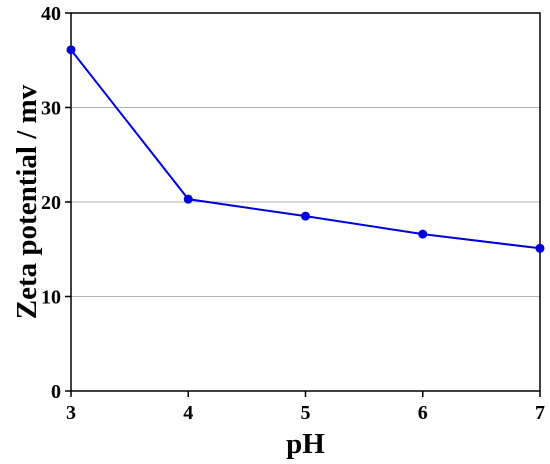  Describe the element at coordinates (56, 392) in the screenshot. I see `y-tick-label: 0` at that location.